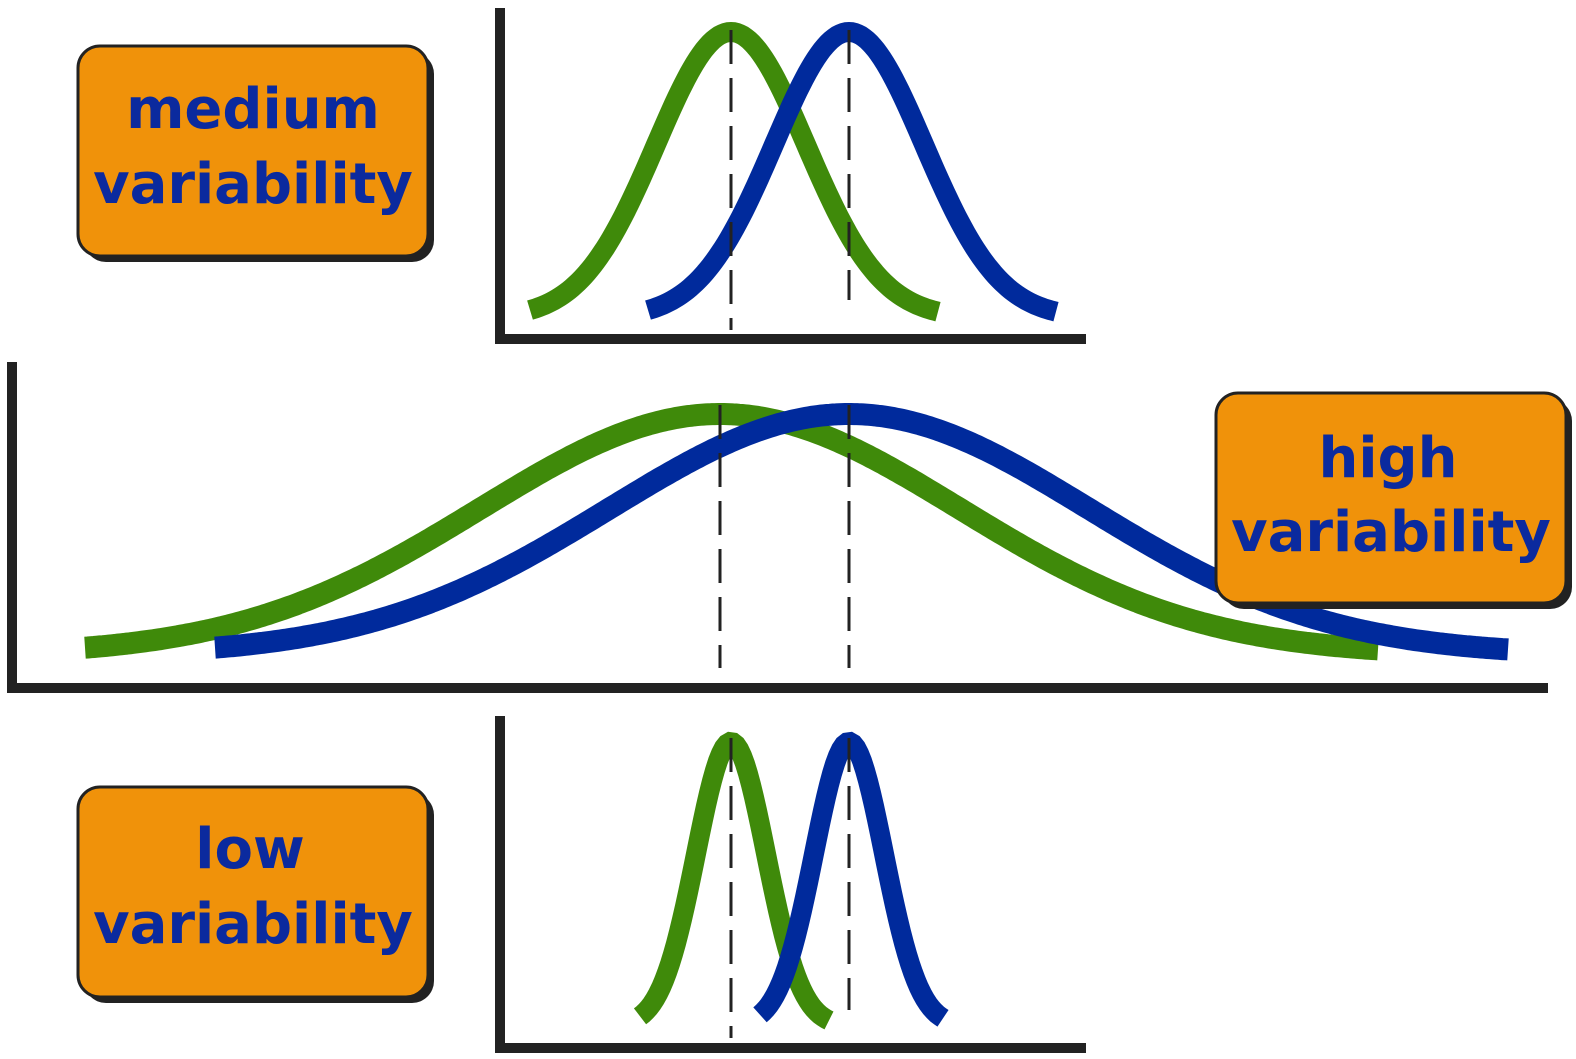 The image size is (1576, 1059). Describe the element at coordinates (852, 171) in the screenshot. I see `curve-blue-medium` at that location.